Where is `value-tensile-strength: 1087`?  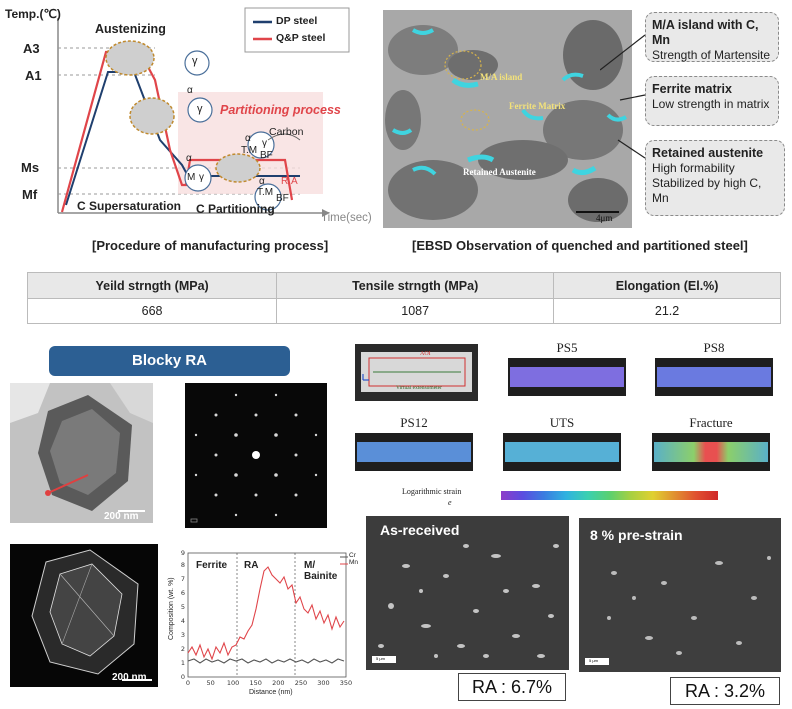
value-tensile-strength: 1087 is located at coordinates (415, 311).